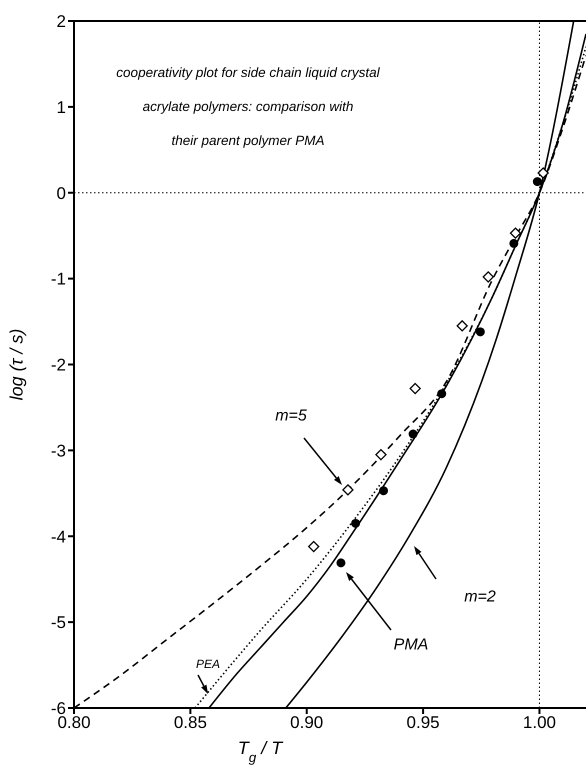 This screenshot has height=773, width=586. Describe the element at coordinates (480, 597) in the screenshot. I see `annotation: m=2` at that location.